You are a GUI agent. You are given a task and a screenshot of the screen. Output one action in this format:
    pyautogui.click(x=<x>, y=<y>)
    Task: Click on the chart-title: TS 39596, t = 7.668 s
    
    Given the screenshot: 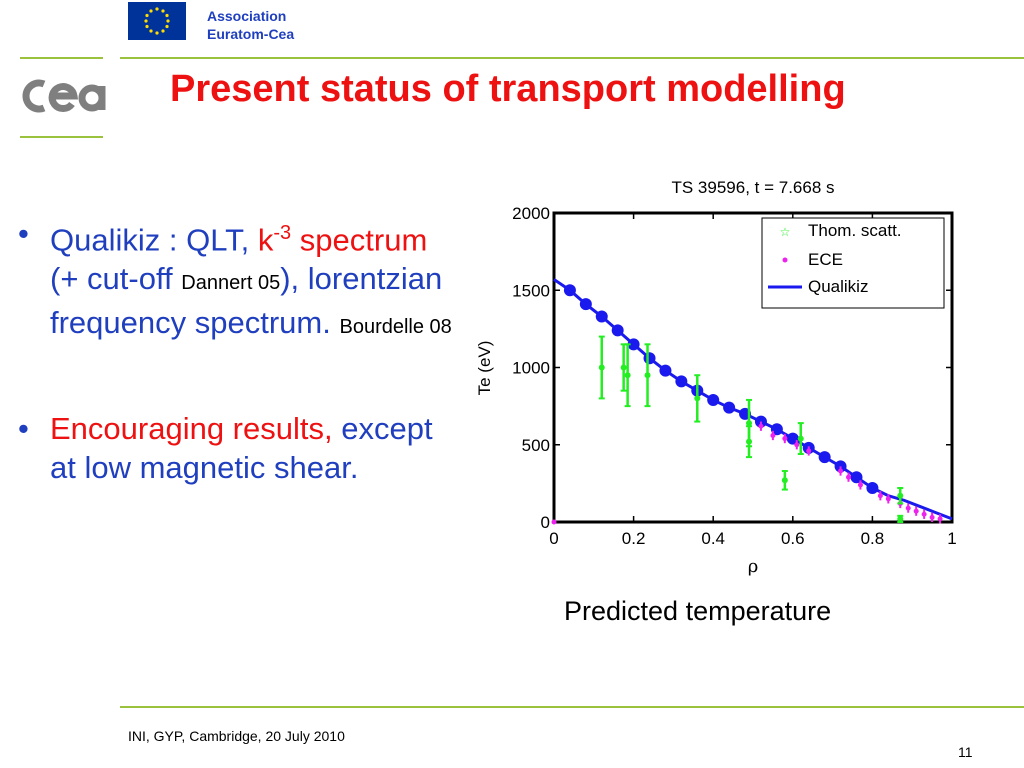 What is the action you would take?
    pyautogui.click(x=752, y=187)
    